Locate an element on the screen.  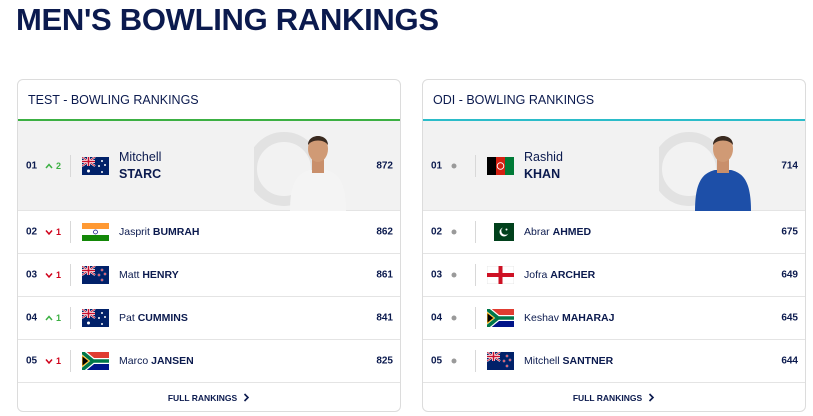
first-name: Jofra is located at coordinates (536, 275).